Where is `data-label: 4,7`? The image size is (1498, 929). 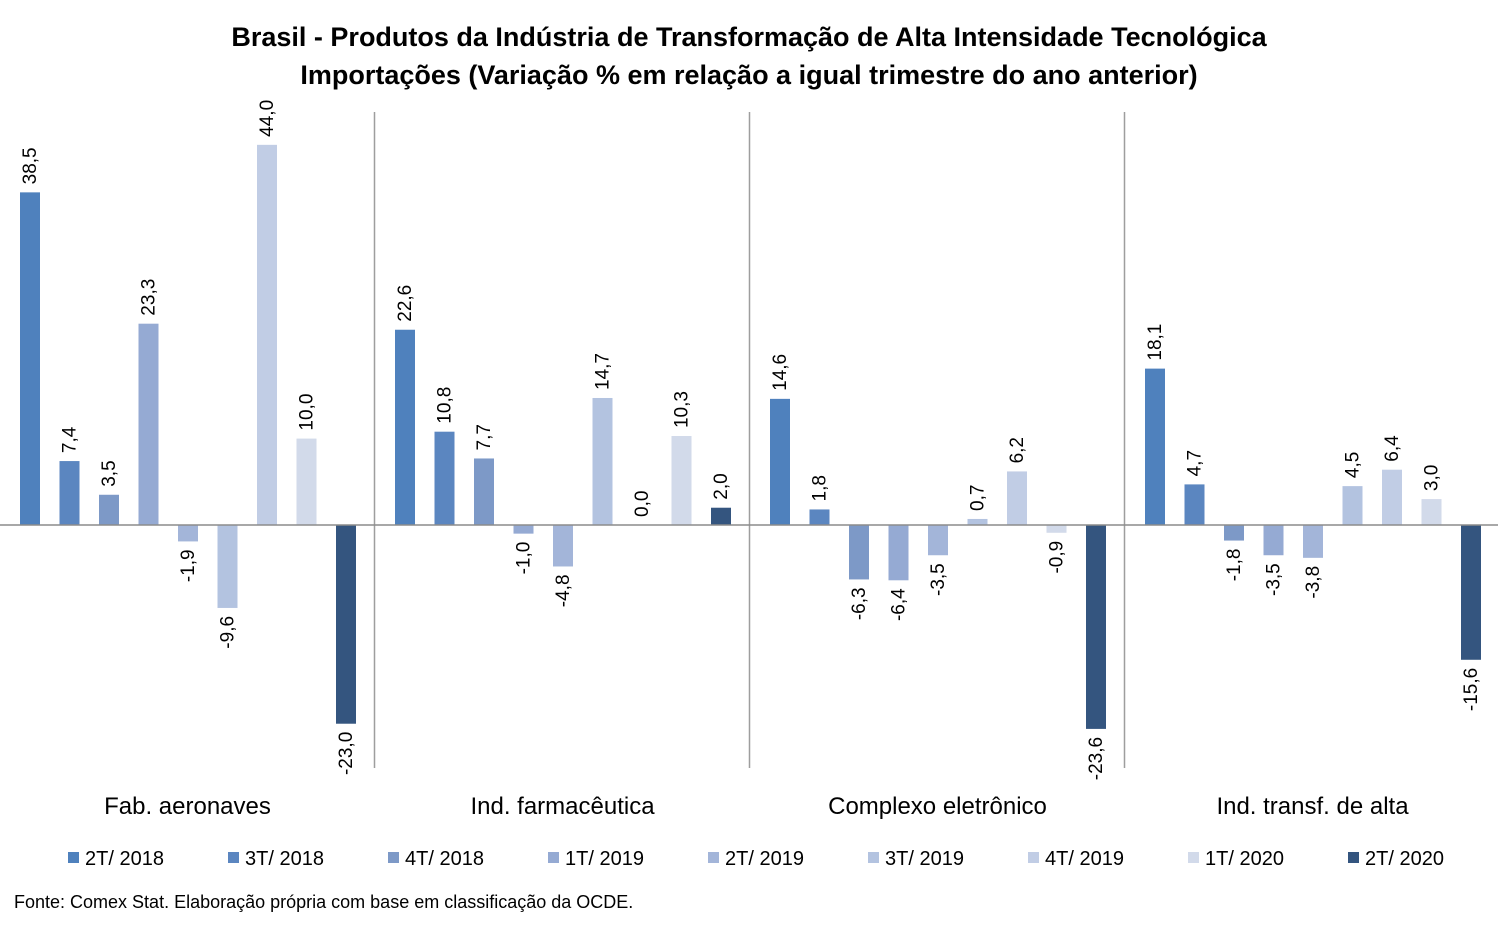 data-label: 4,7 is located at coordinates (1195, 463).